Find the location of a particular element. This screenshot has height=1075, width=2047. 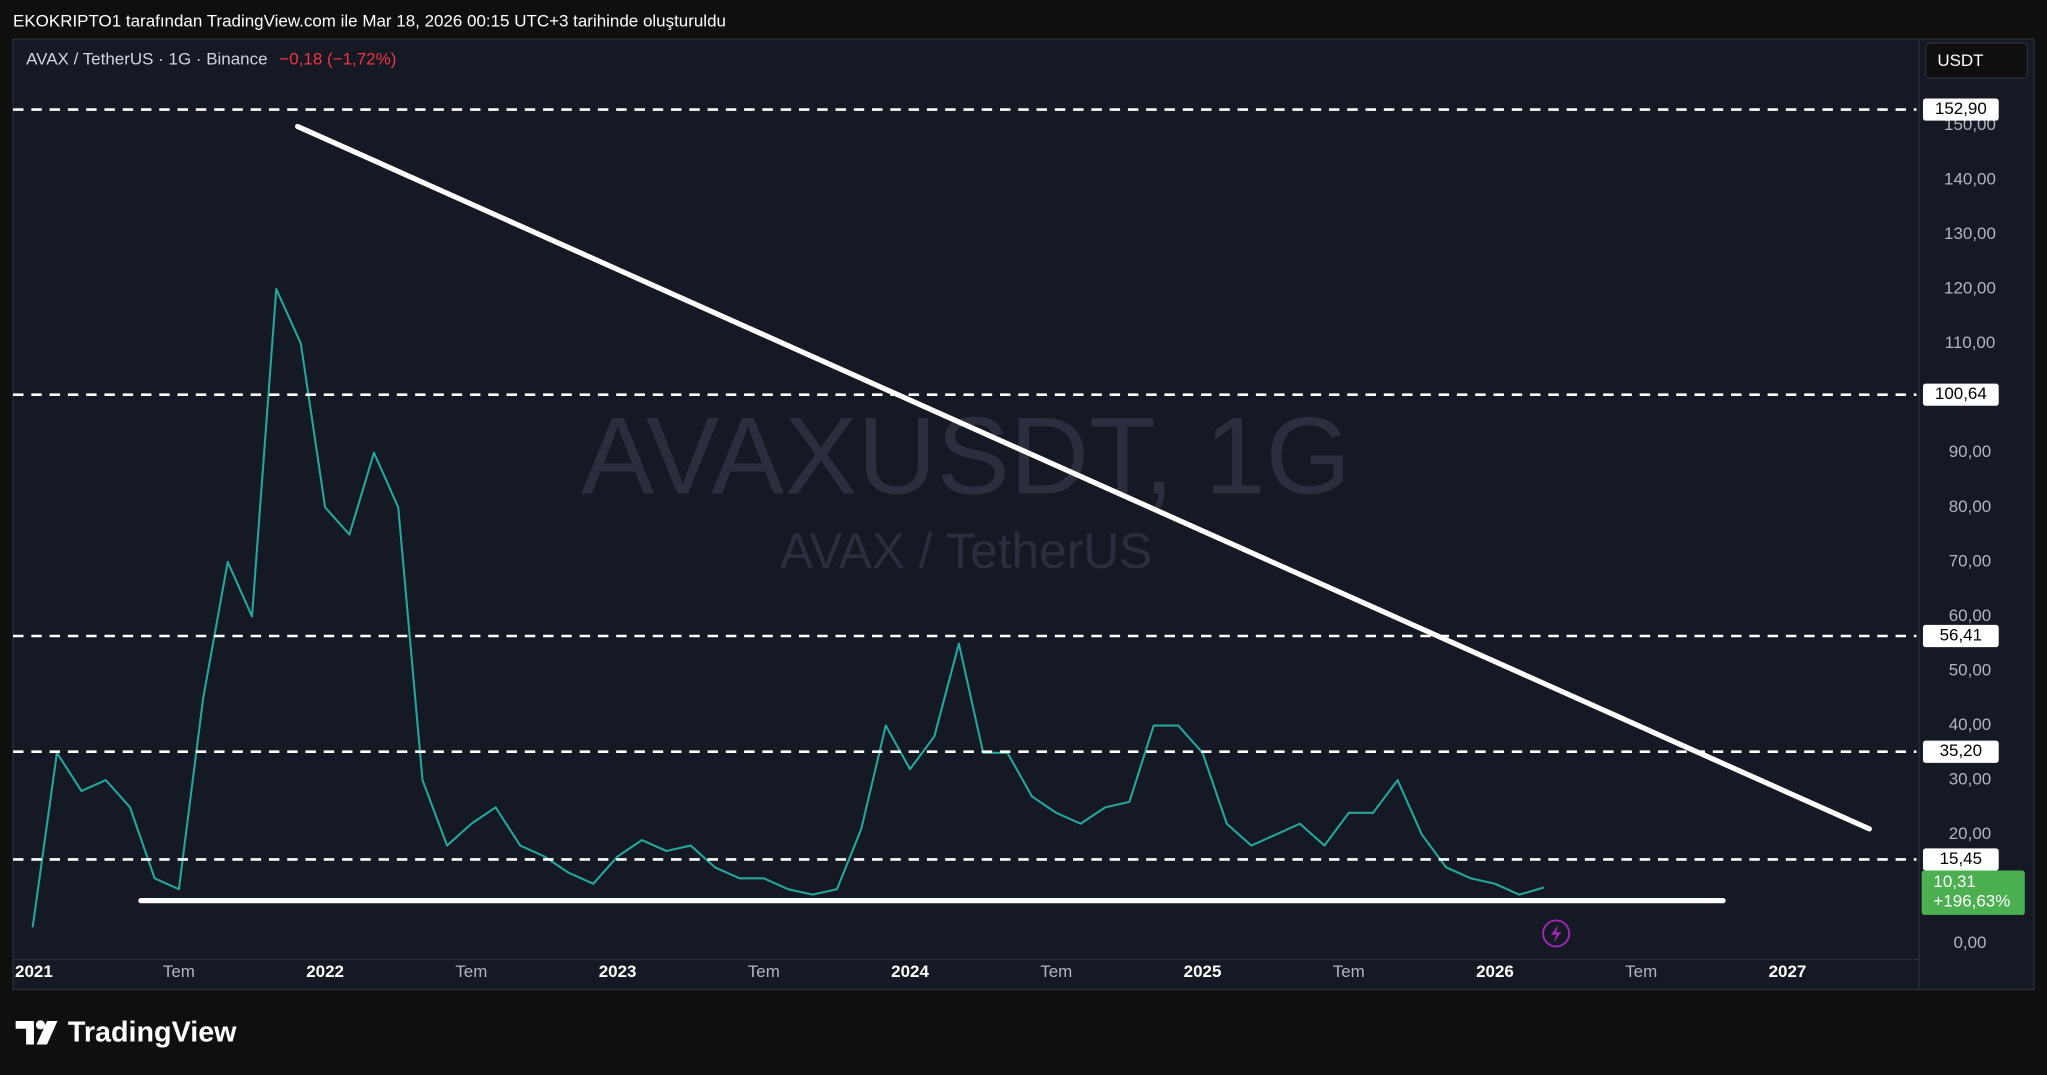

y-tick-label: 50,00 is located at coordinates (1970, 669).